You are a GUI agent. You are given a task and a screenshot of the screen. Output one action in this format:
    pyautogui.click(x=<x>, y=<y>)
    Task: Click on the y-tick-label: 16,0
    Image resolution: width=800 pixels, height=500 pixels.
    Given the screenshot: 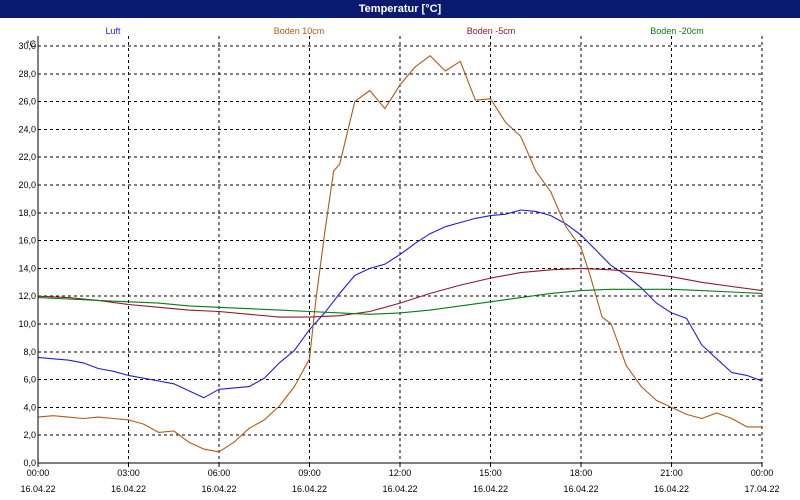 What is the action you would take?
    pyautogui.click(x=27, y=241)
    